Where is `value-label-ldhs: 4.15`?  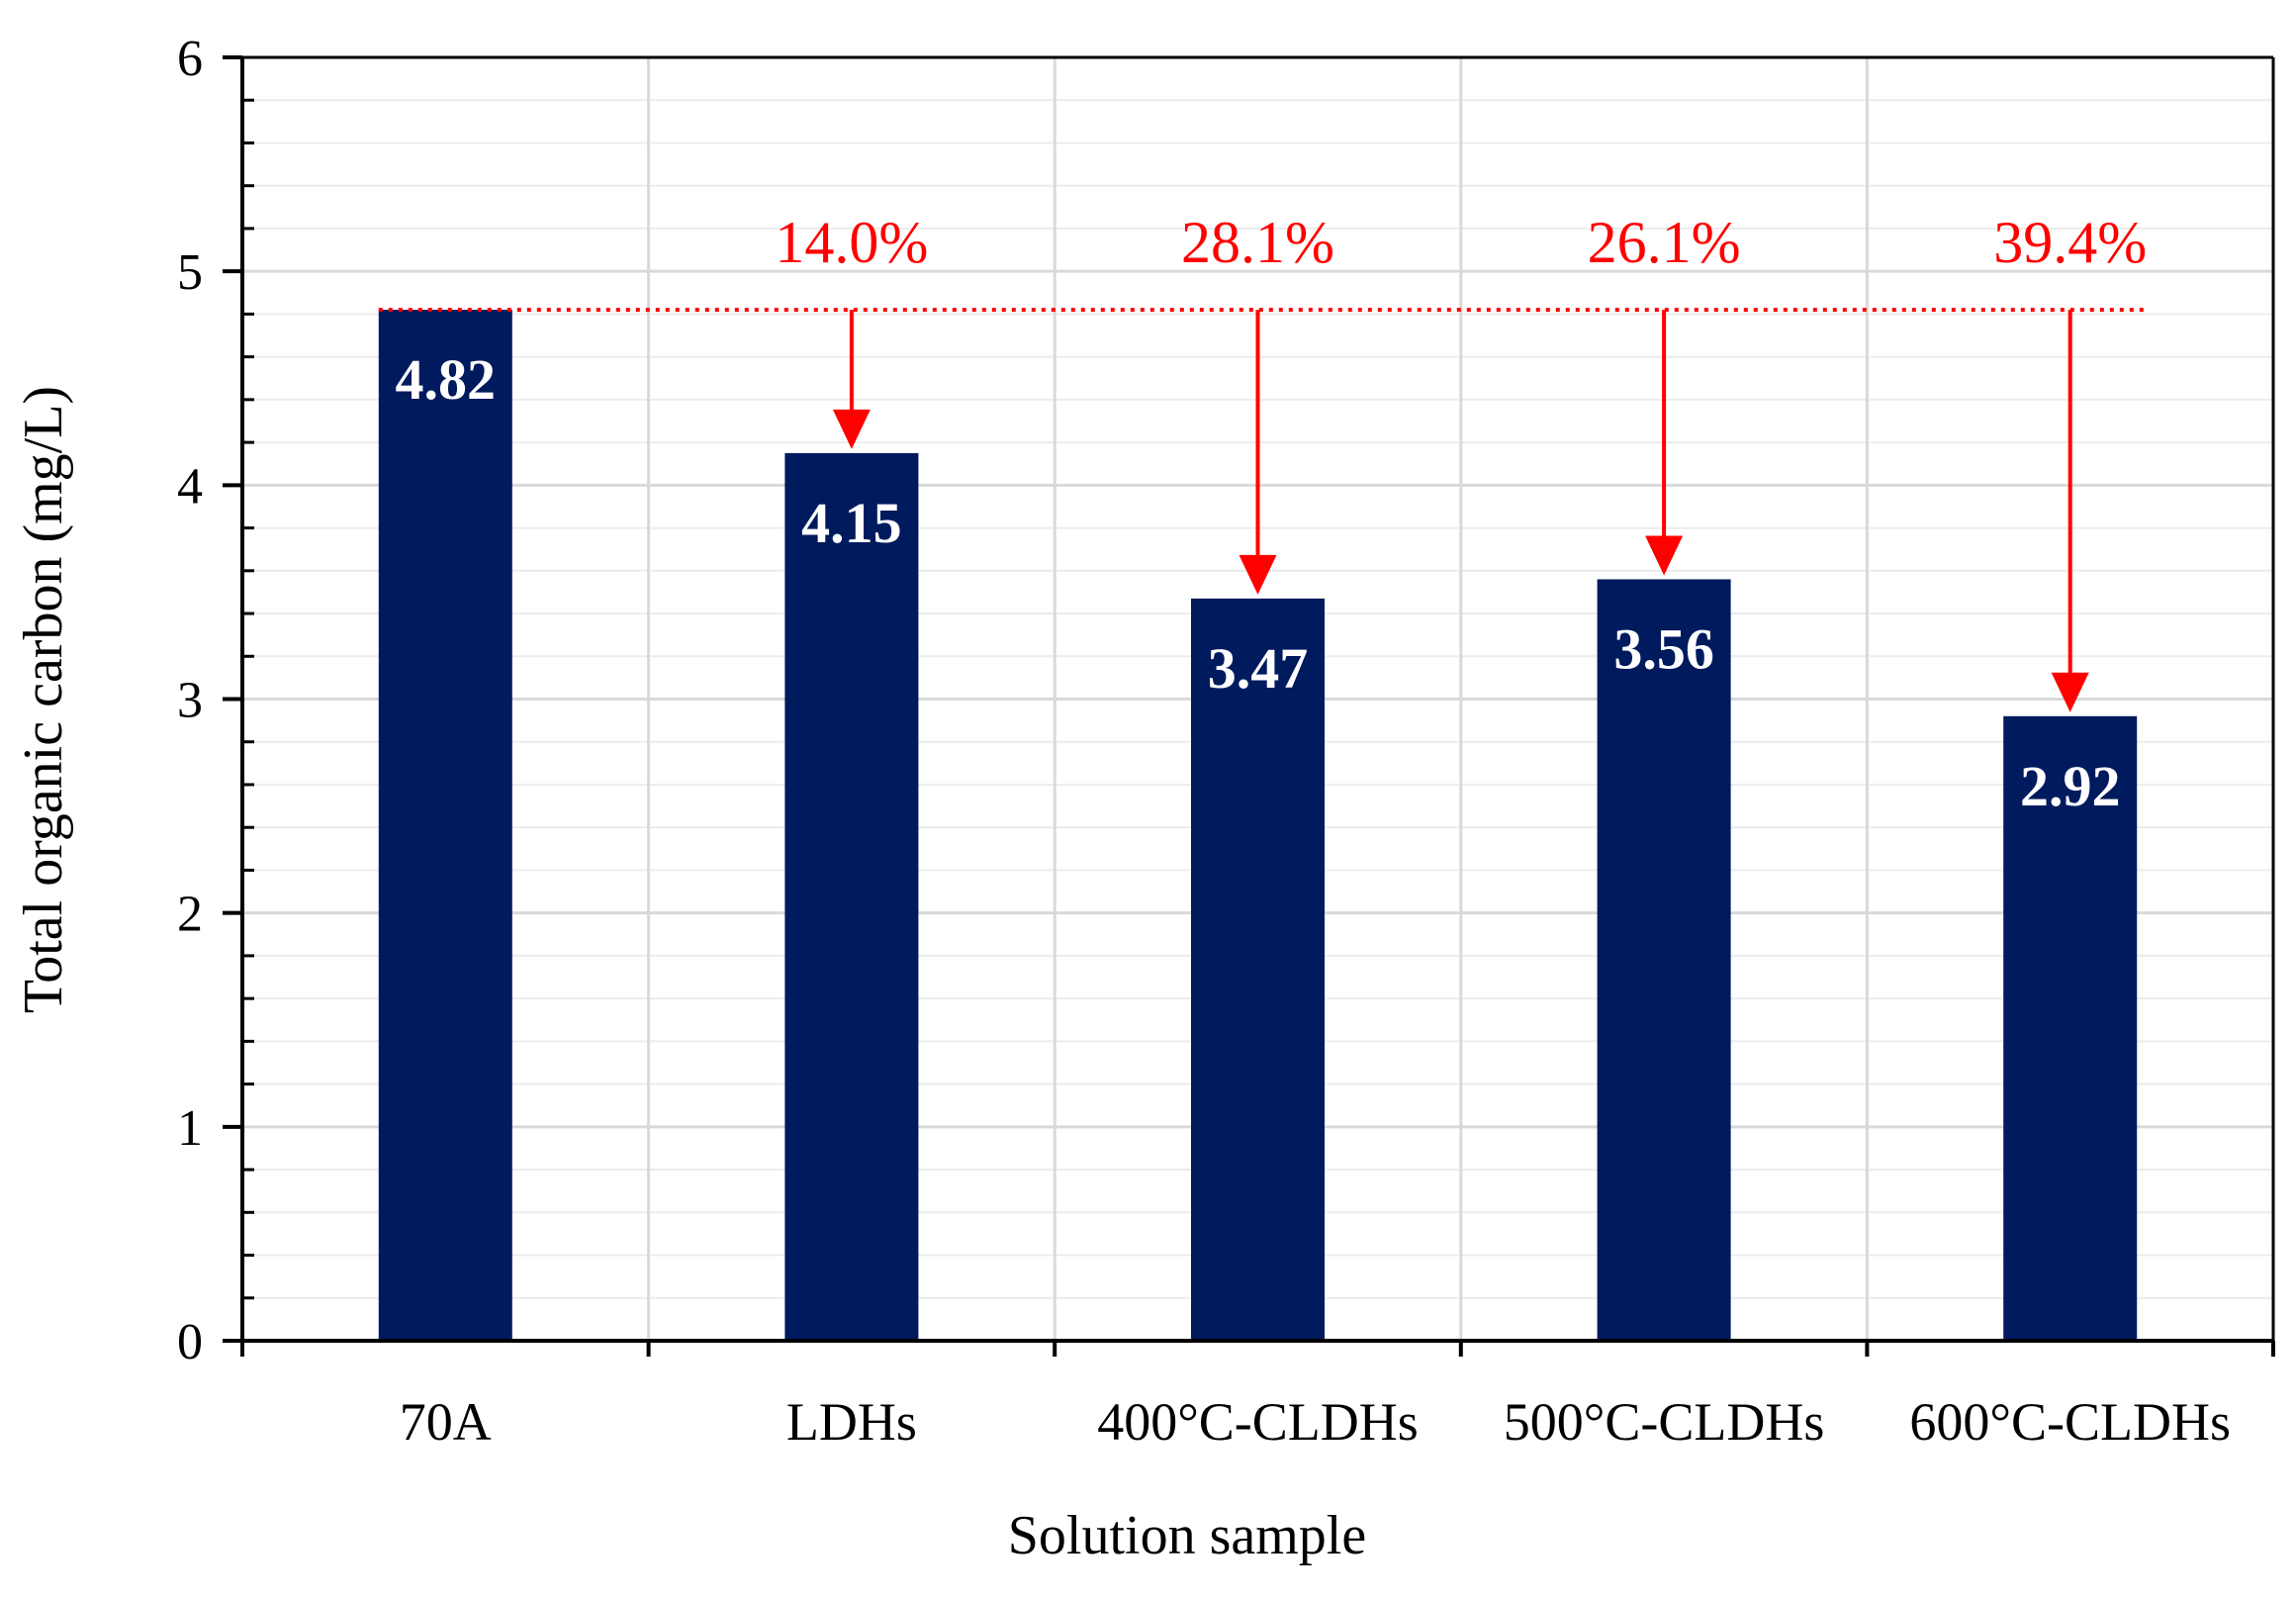
value-label-ldhs: 4.15 is located at coordinates (851, 523).